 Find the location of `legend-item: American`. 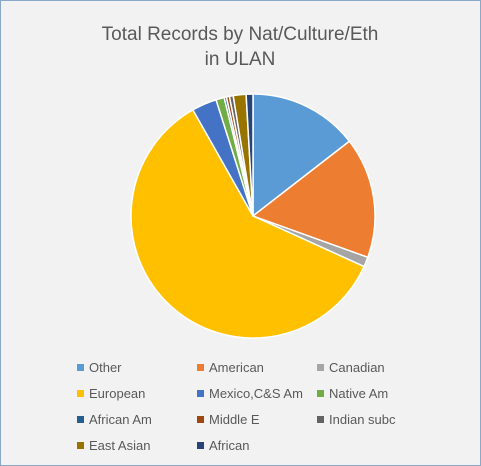

legend-item: American is located at coordinates (230, 368).